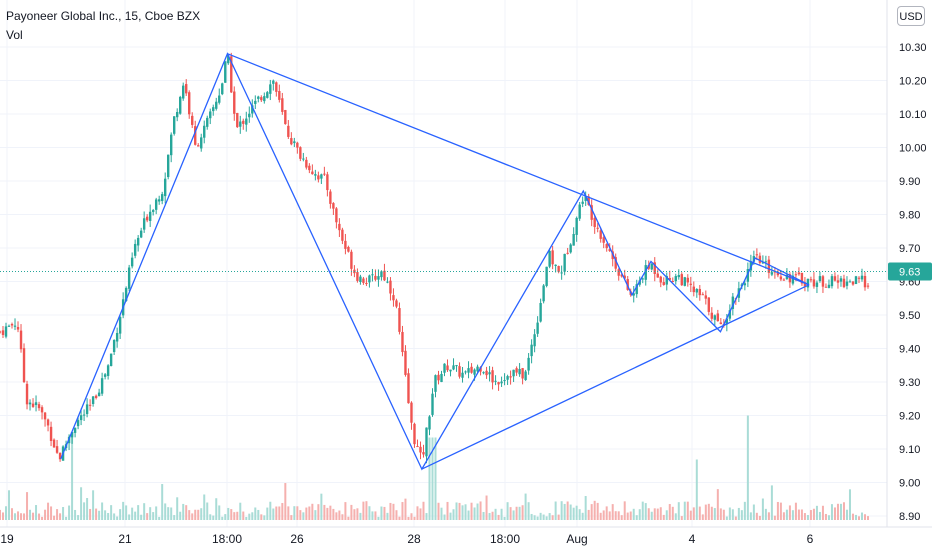 The image size is (932, 550). I want to click on last-price-tag-bg, so click(910, 271).